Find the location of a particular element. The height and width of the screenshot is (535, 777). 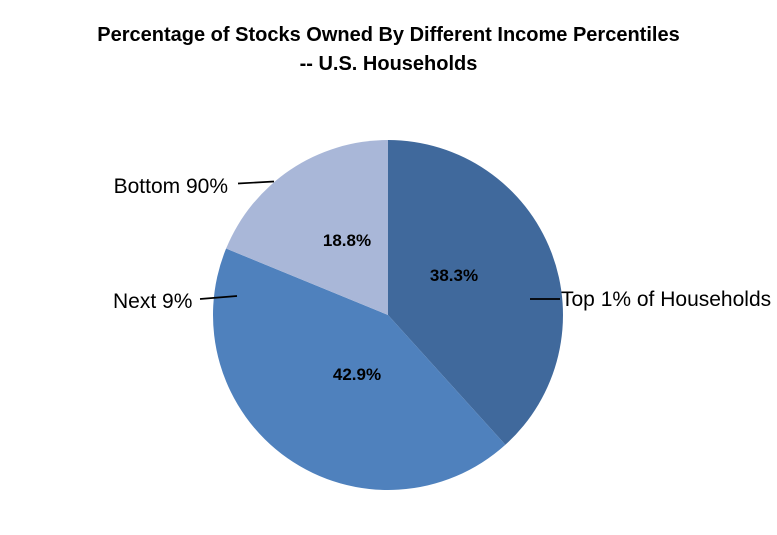

data-label-top-1: 38.3% is located at coordinates (454, 275).